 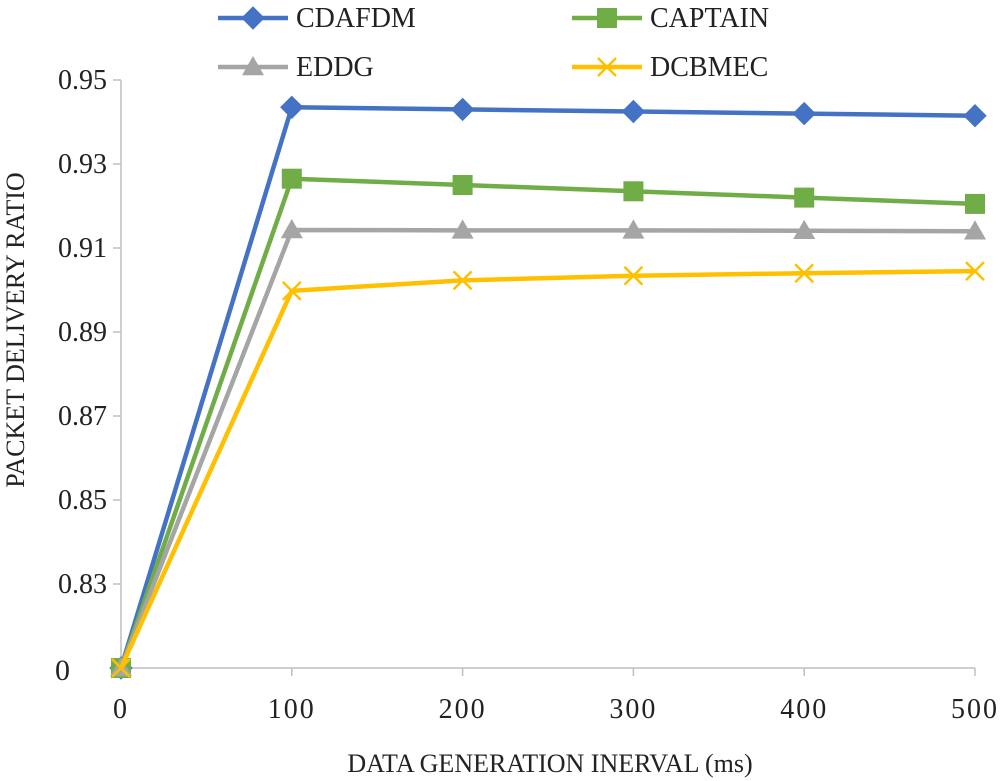 I want to click on legend-entry-captain: CAPTAIN, so click(x=670, y=18).